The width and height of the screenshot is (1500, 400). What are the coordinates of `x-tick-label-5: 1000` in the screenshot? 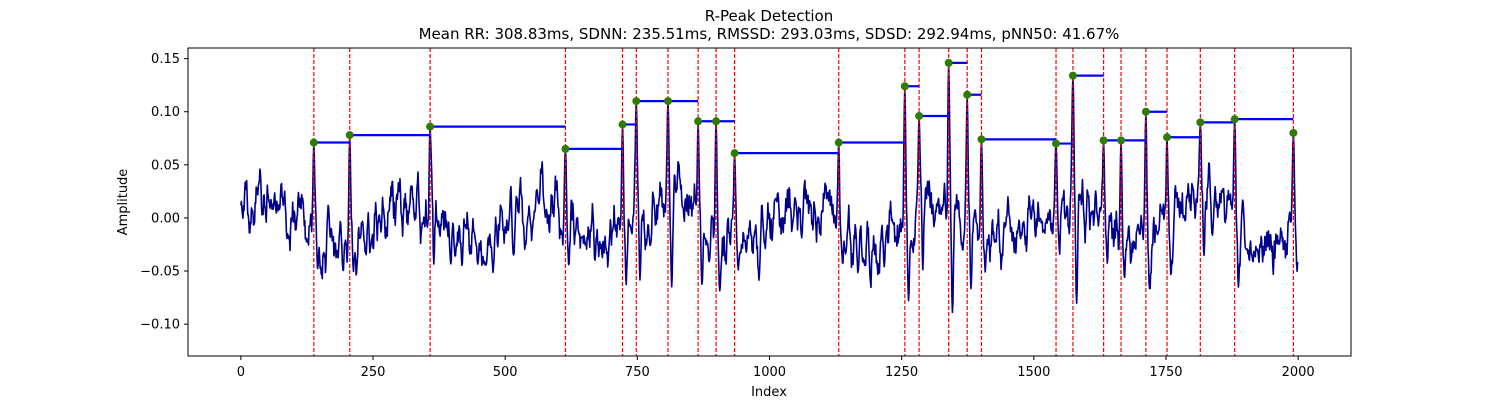 It's located at (769, 372).